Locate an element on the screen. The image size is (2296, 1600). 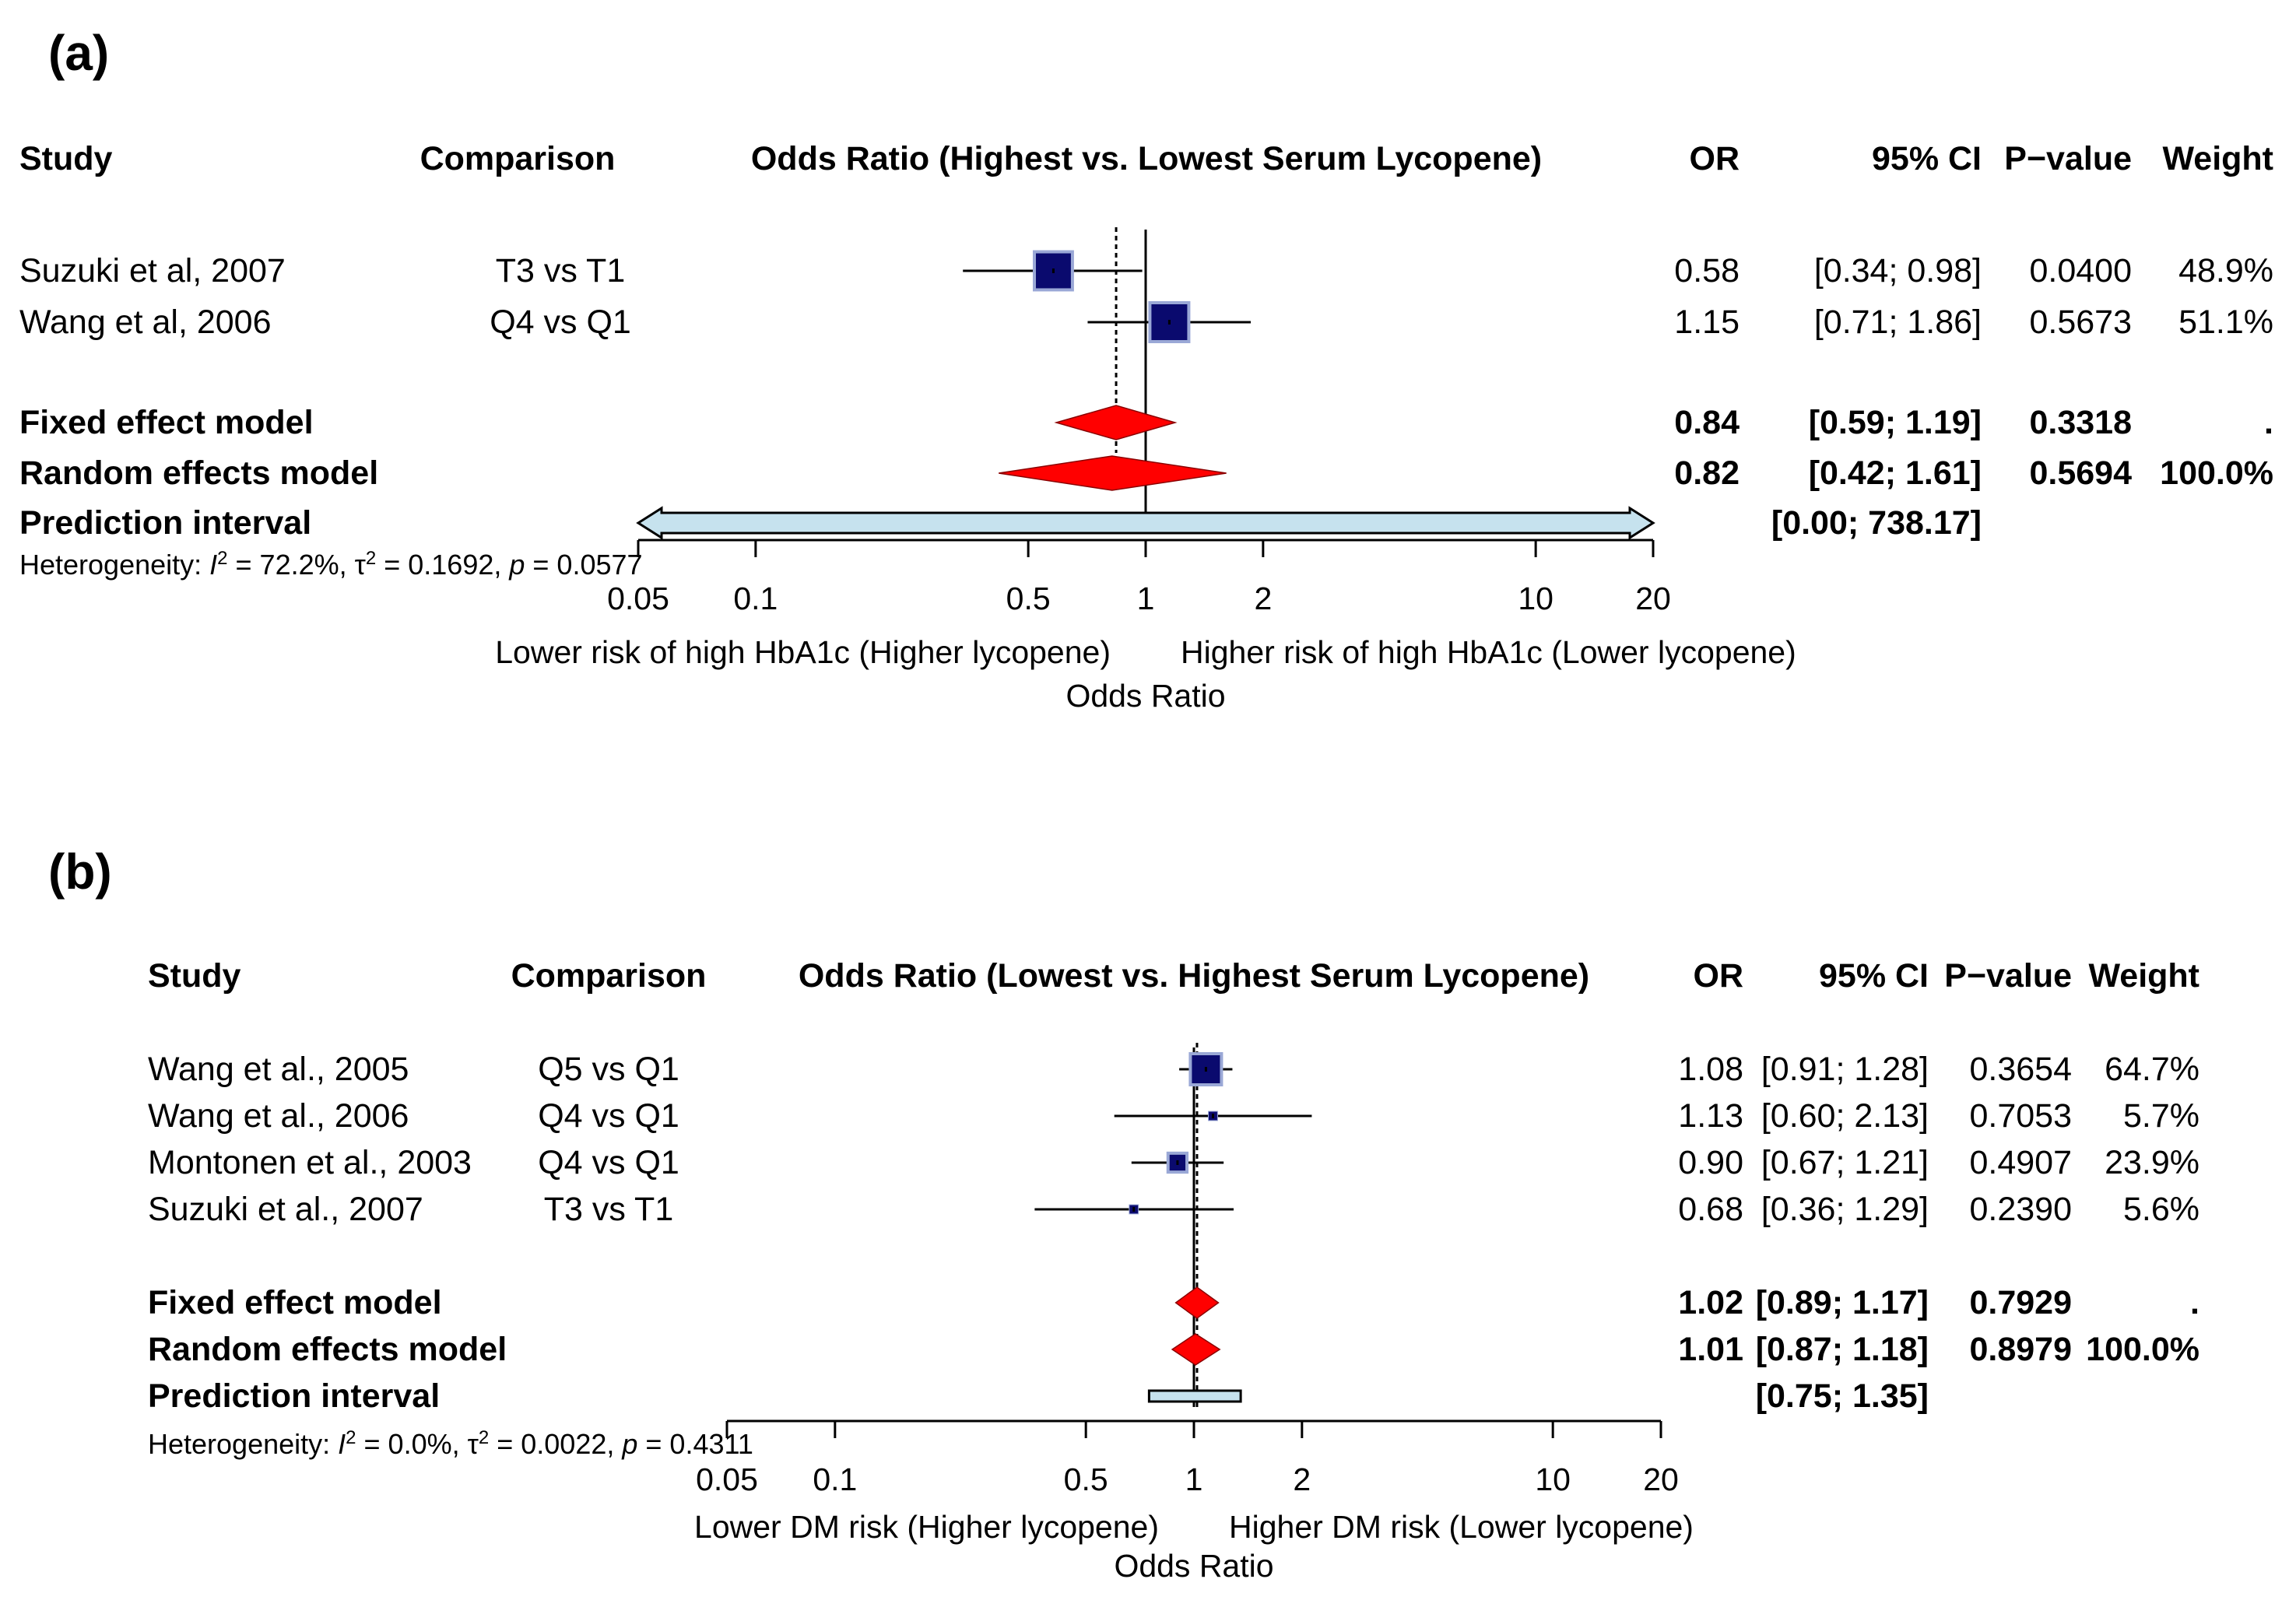
study-ci: [0.71; 1.86] is located at coordinates (1898, 322).